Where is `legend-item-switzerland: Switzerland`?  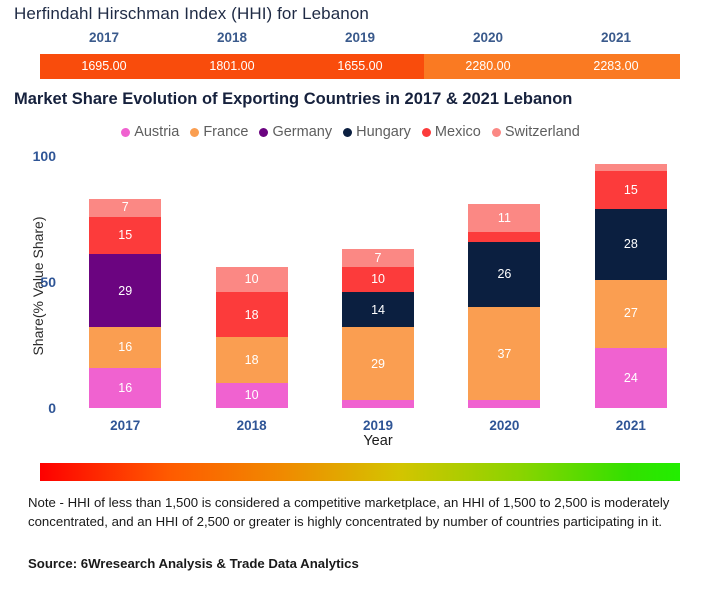 legend-item-switzerland: Switzerland is located at coordinates (535, 132).